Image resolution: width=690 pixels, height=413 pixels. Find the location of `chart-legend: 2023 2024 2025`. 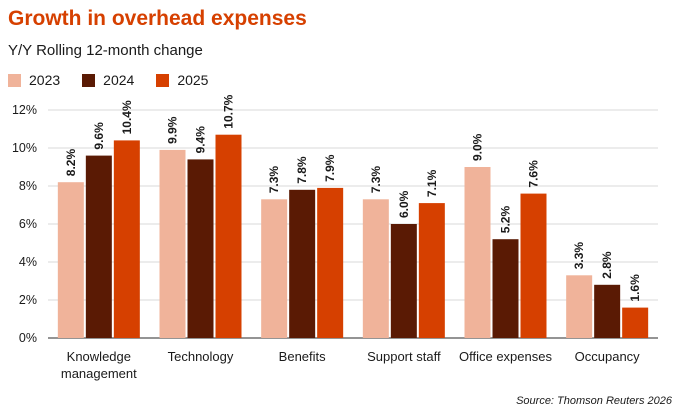

chart-legend: 2023 2024 2025 is located at coordinates (108, 80).